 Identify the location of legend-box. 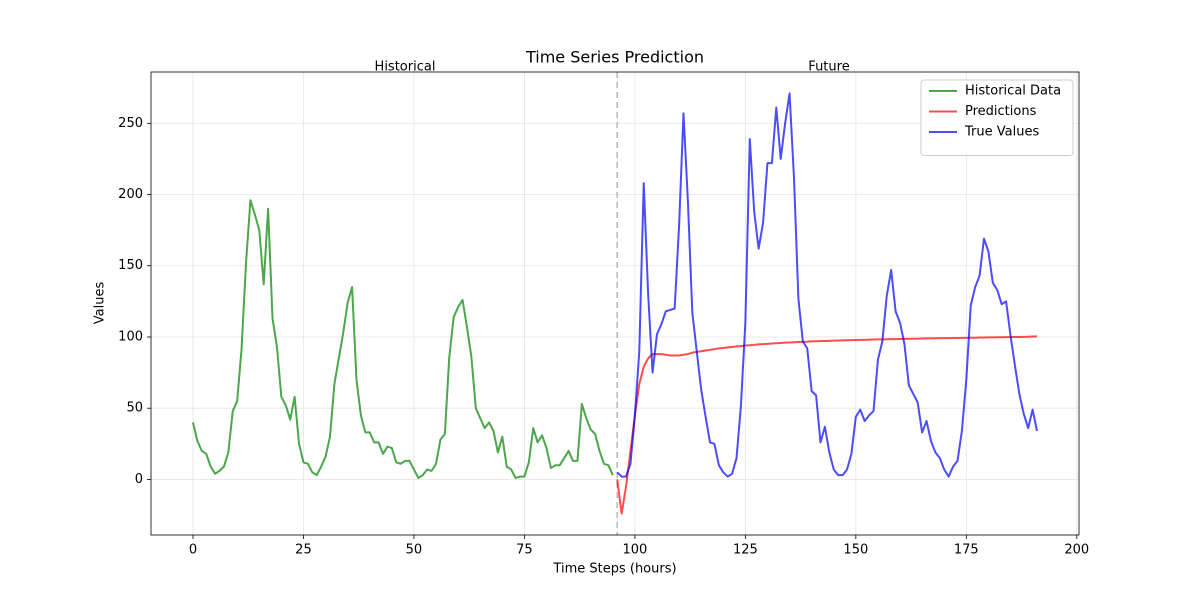
(997, 117).